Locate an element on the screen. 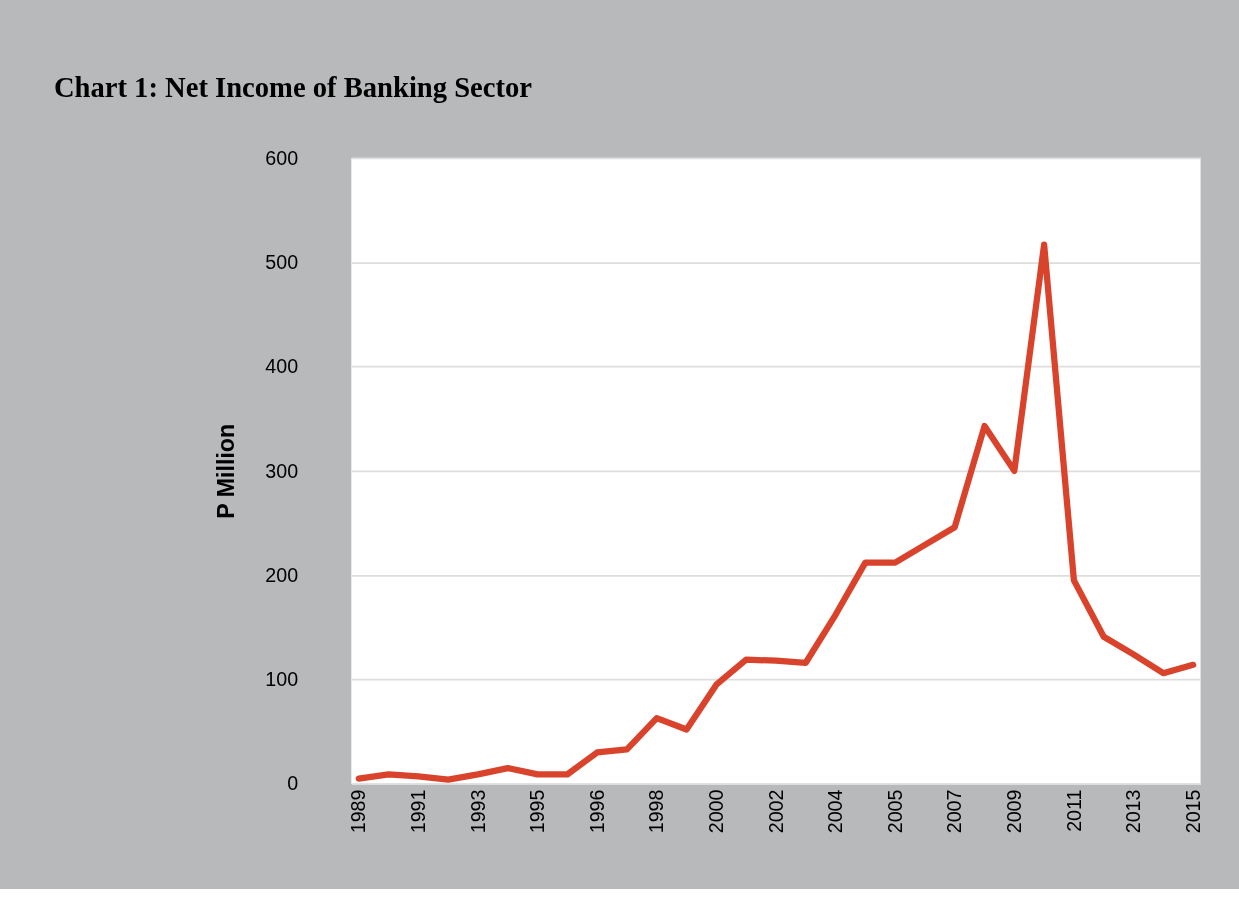  y-tick-label: 0 is located at coordinates (293, 783).